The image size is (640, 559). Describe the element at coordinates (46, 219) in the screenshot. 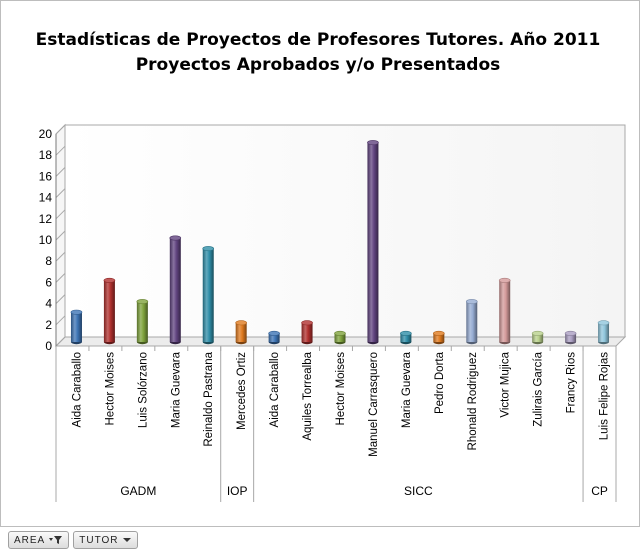

I see `y-tick-label: 12` at that location.